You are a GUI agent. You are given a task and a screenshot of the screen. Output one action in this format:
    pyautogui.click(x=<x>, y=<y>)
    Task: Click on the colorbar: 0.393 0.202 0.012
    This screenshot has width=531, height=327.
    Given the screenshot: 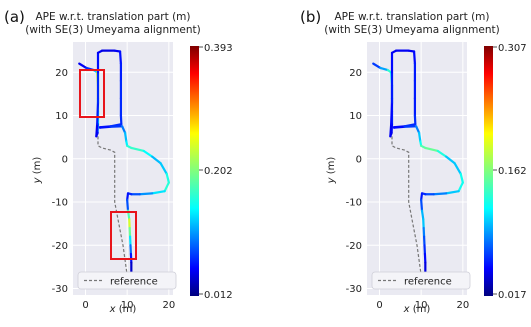 What is the action you would take?
    pyautogui.click(x=211, y=172)
    